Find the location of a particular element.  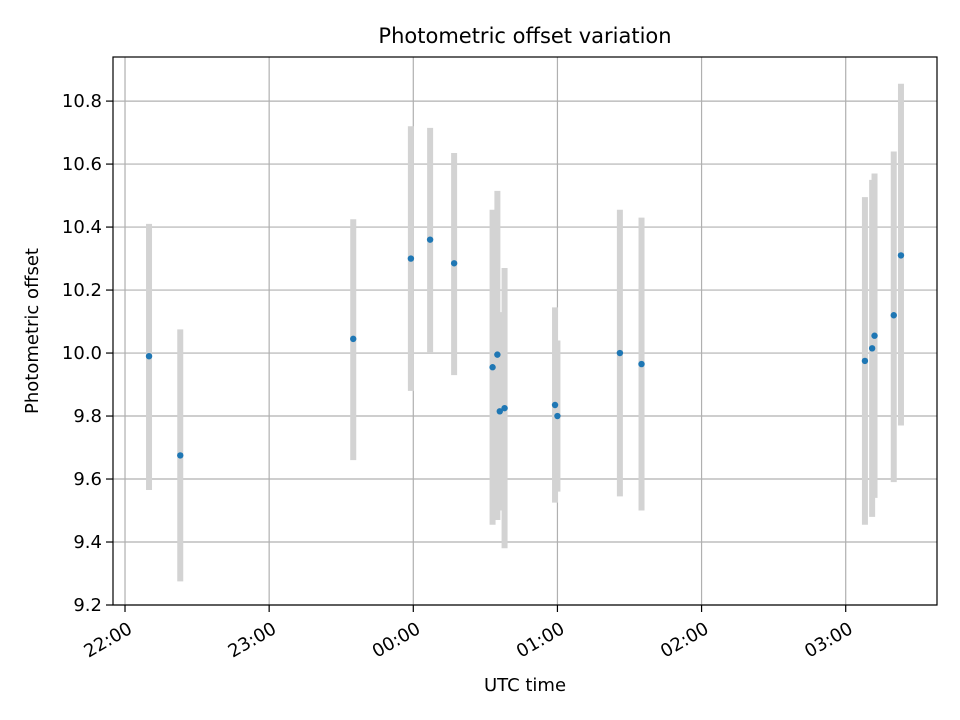

y-tick-label: 10.2 is located at coordinates (82, 290).